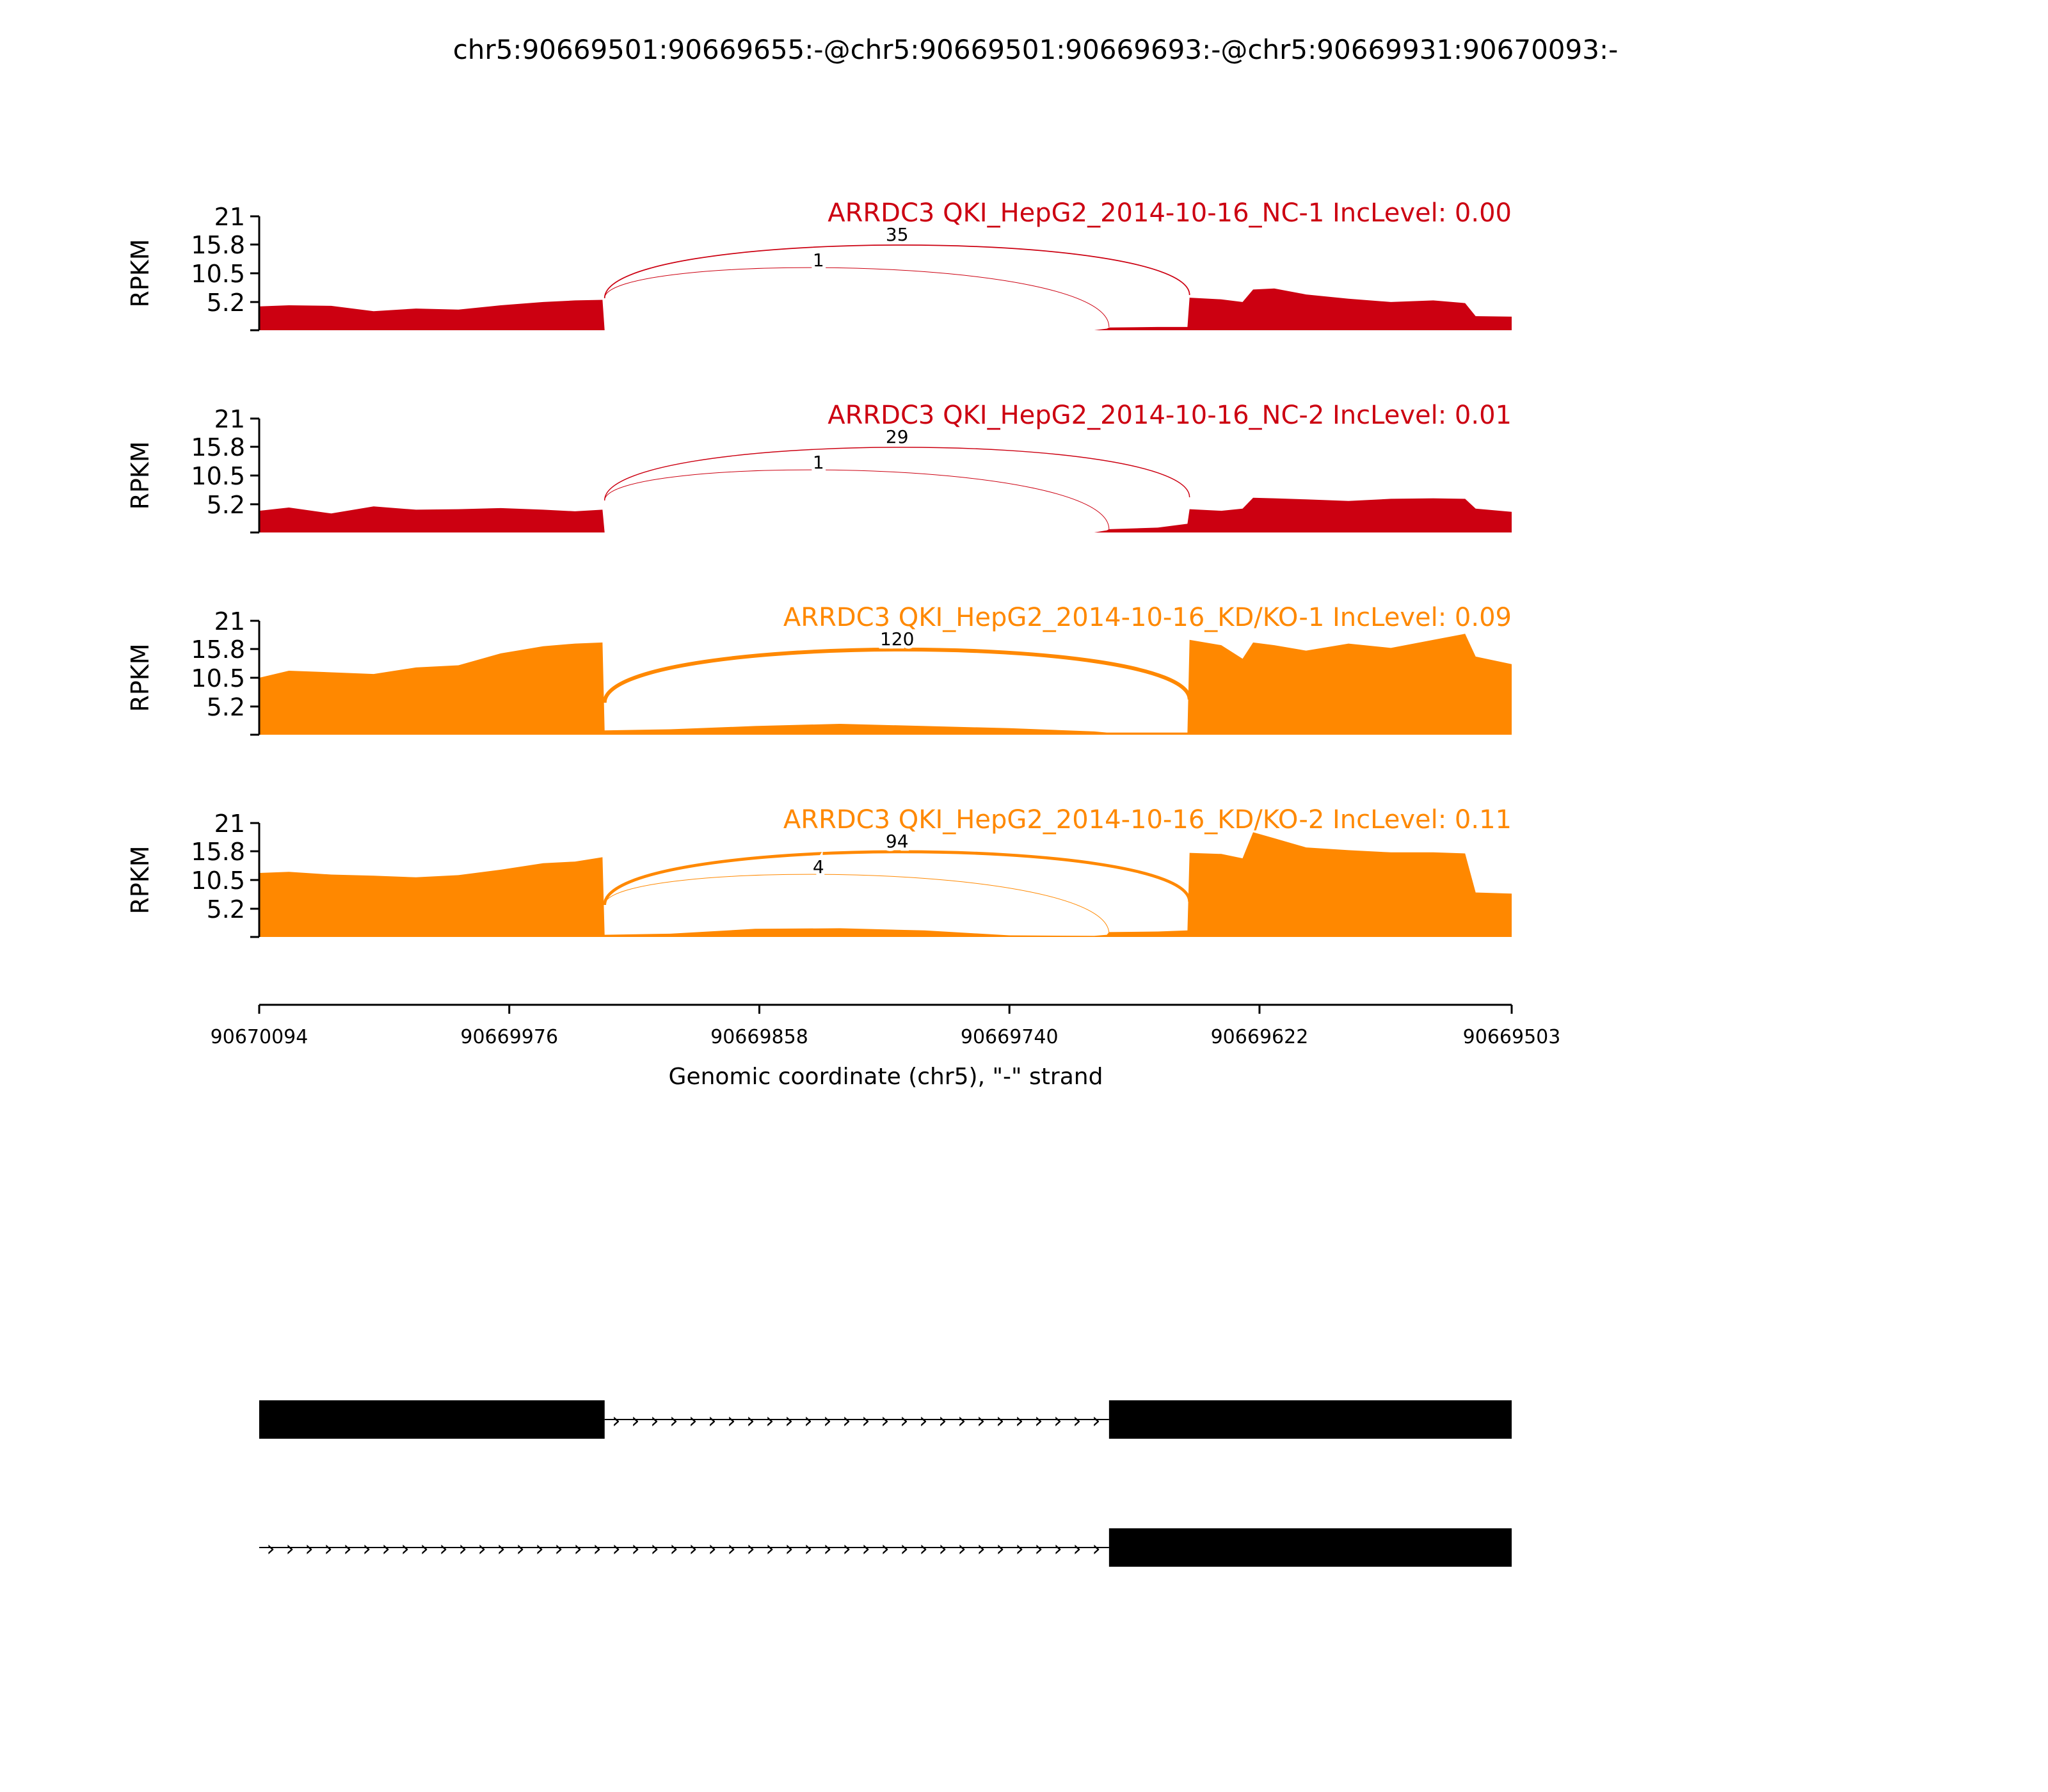 This screenshot has width=2048, height=1792. What do you see at coordinates (259, 1037) in the screenshot?
I see `x-tick-label: 90670094` at bounding box center [259, 1037].